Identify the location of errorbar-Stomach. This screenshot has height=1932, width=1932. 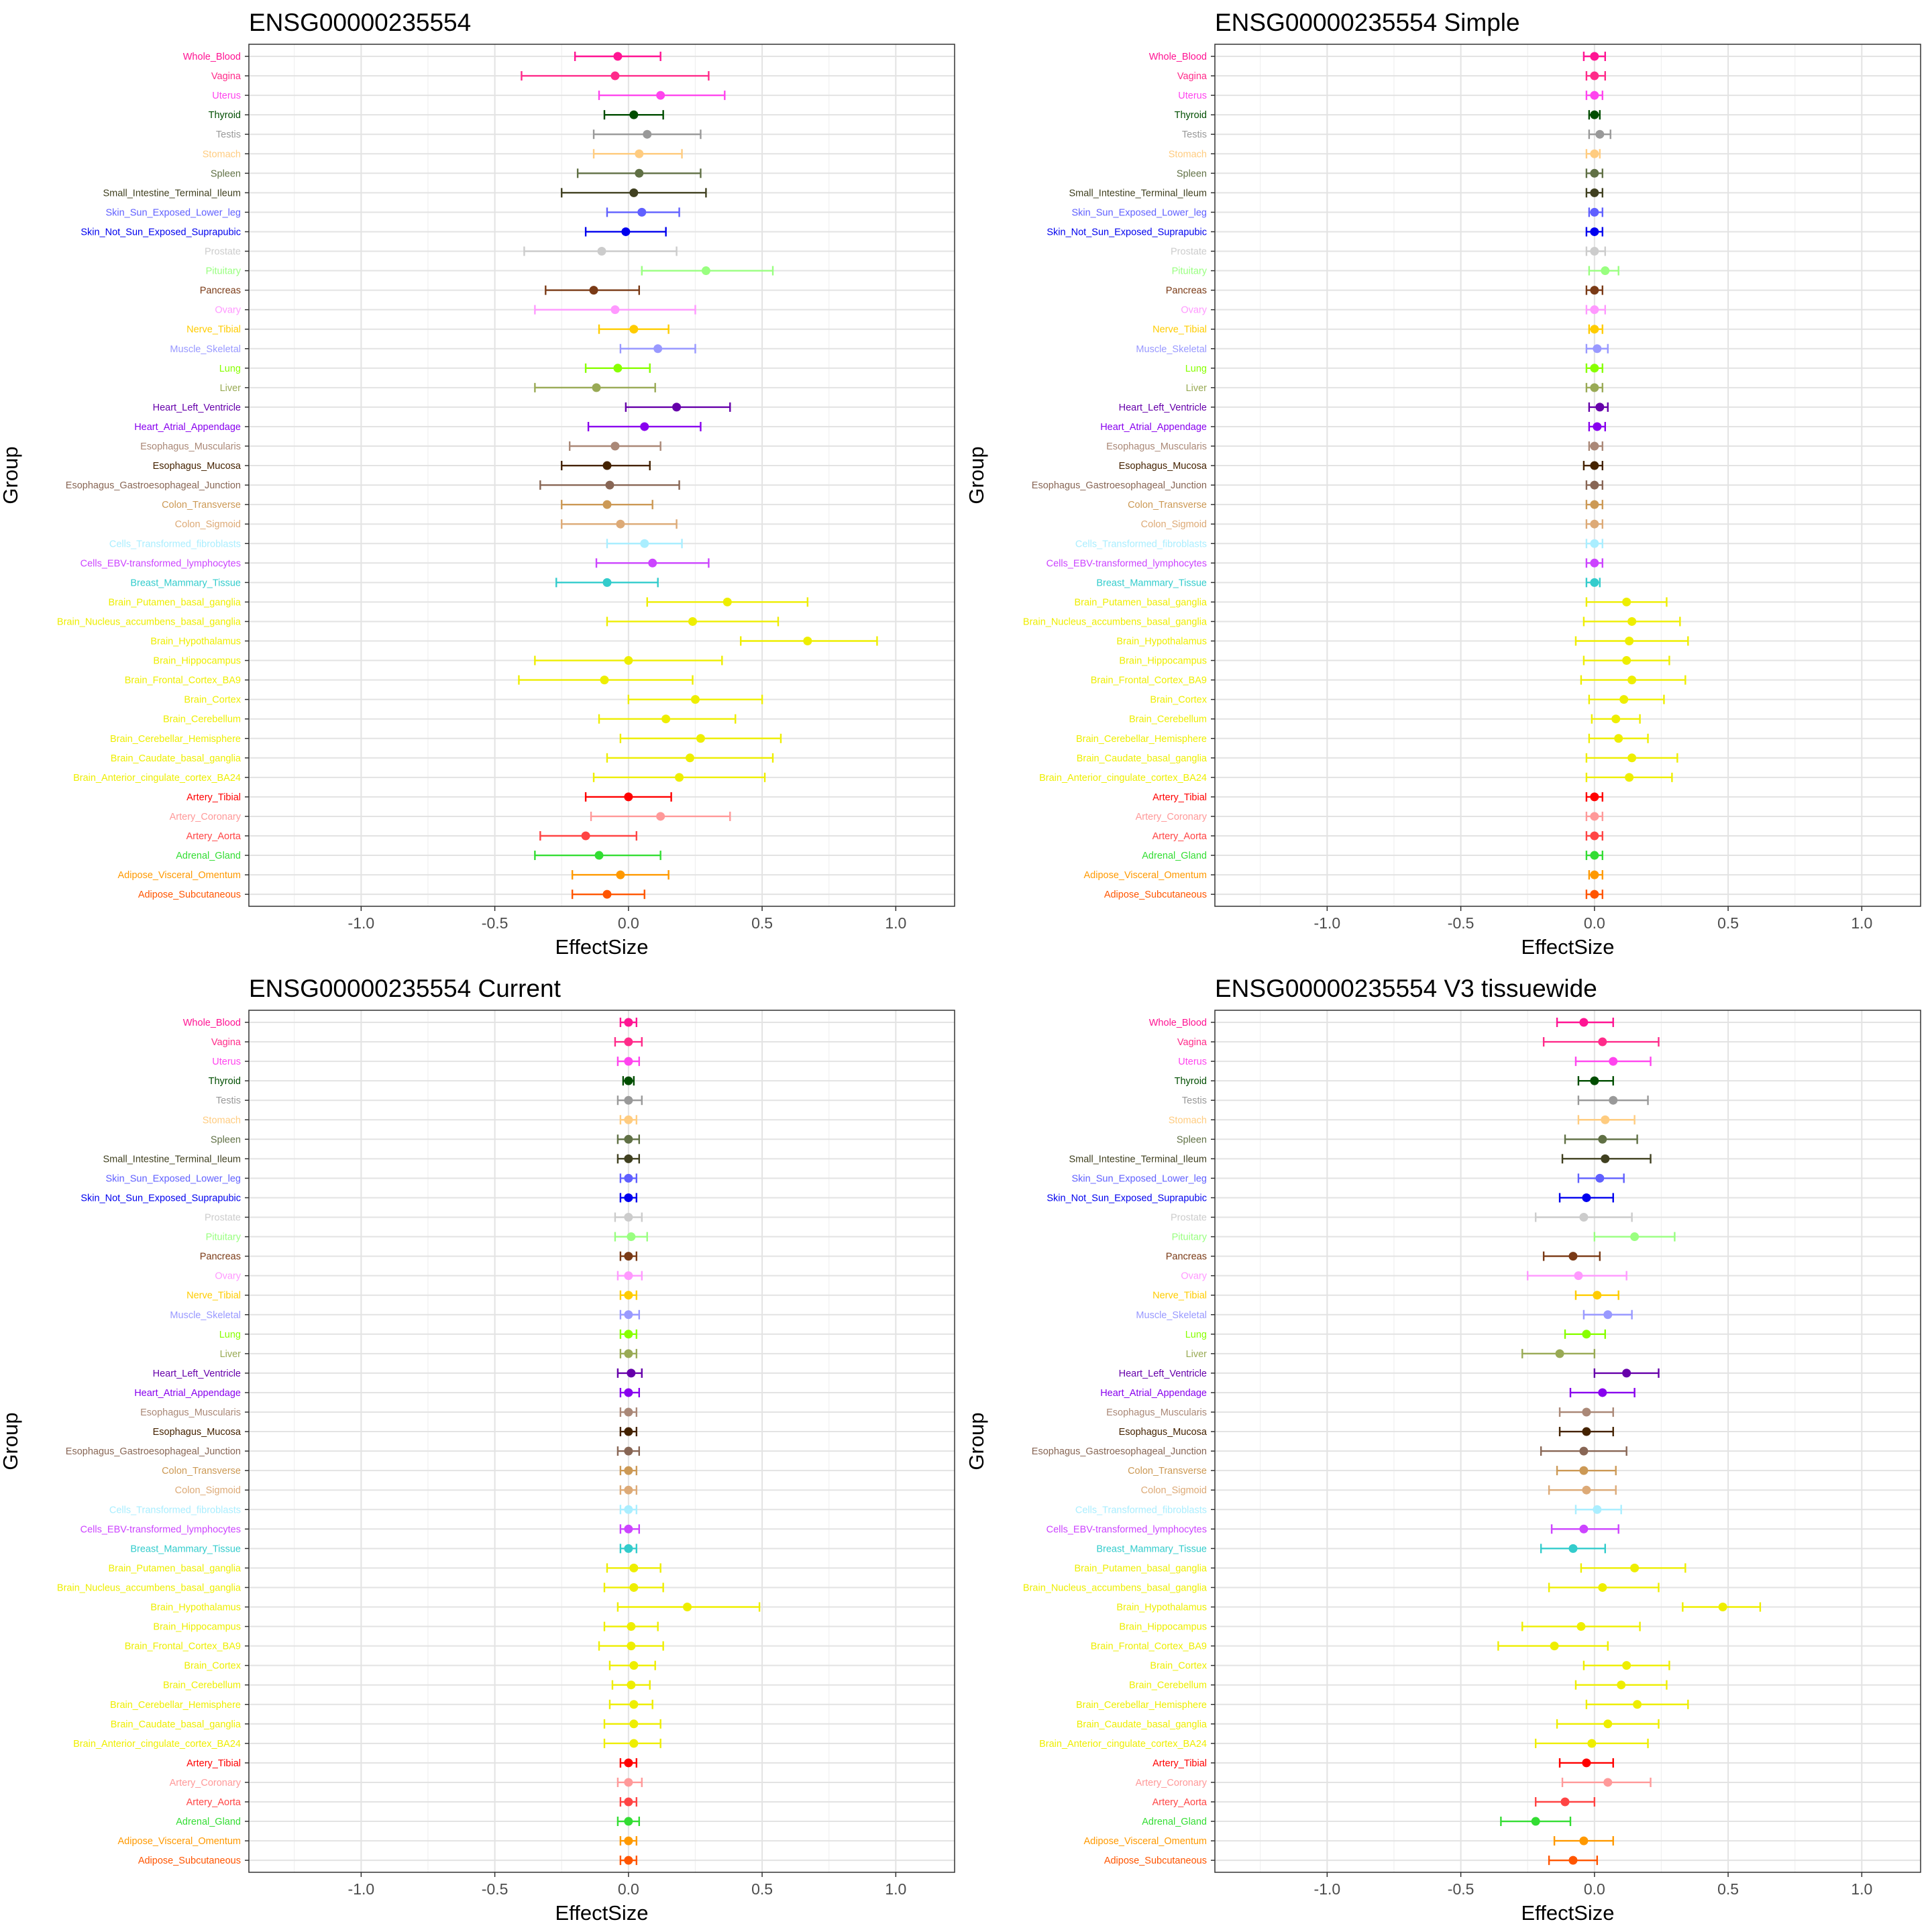
(1593, 154).